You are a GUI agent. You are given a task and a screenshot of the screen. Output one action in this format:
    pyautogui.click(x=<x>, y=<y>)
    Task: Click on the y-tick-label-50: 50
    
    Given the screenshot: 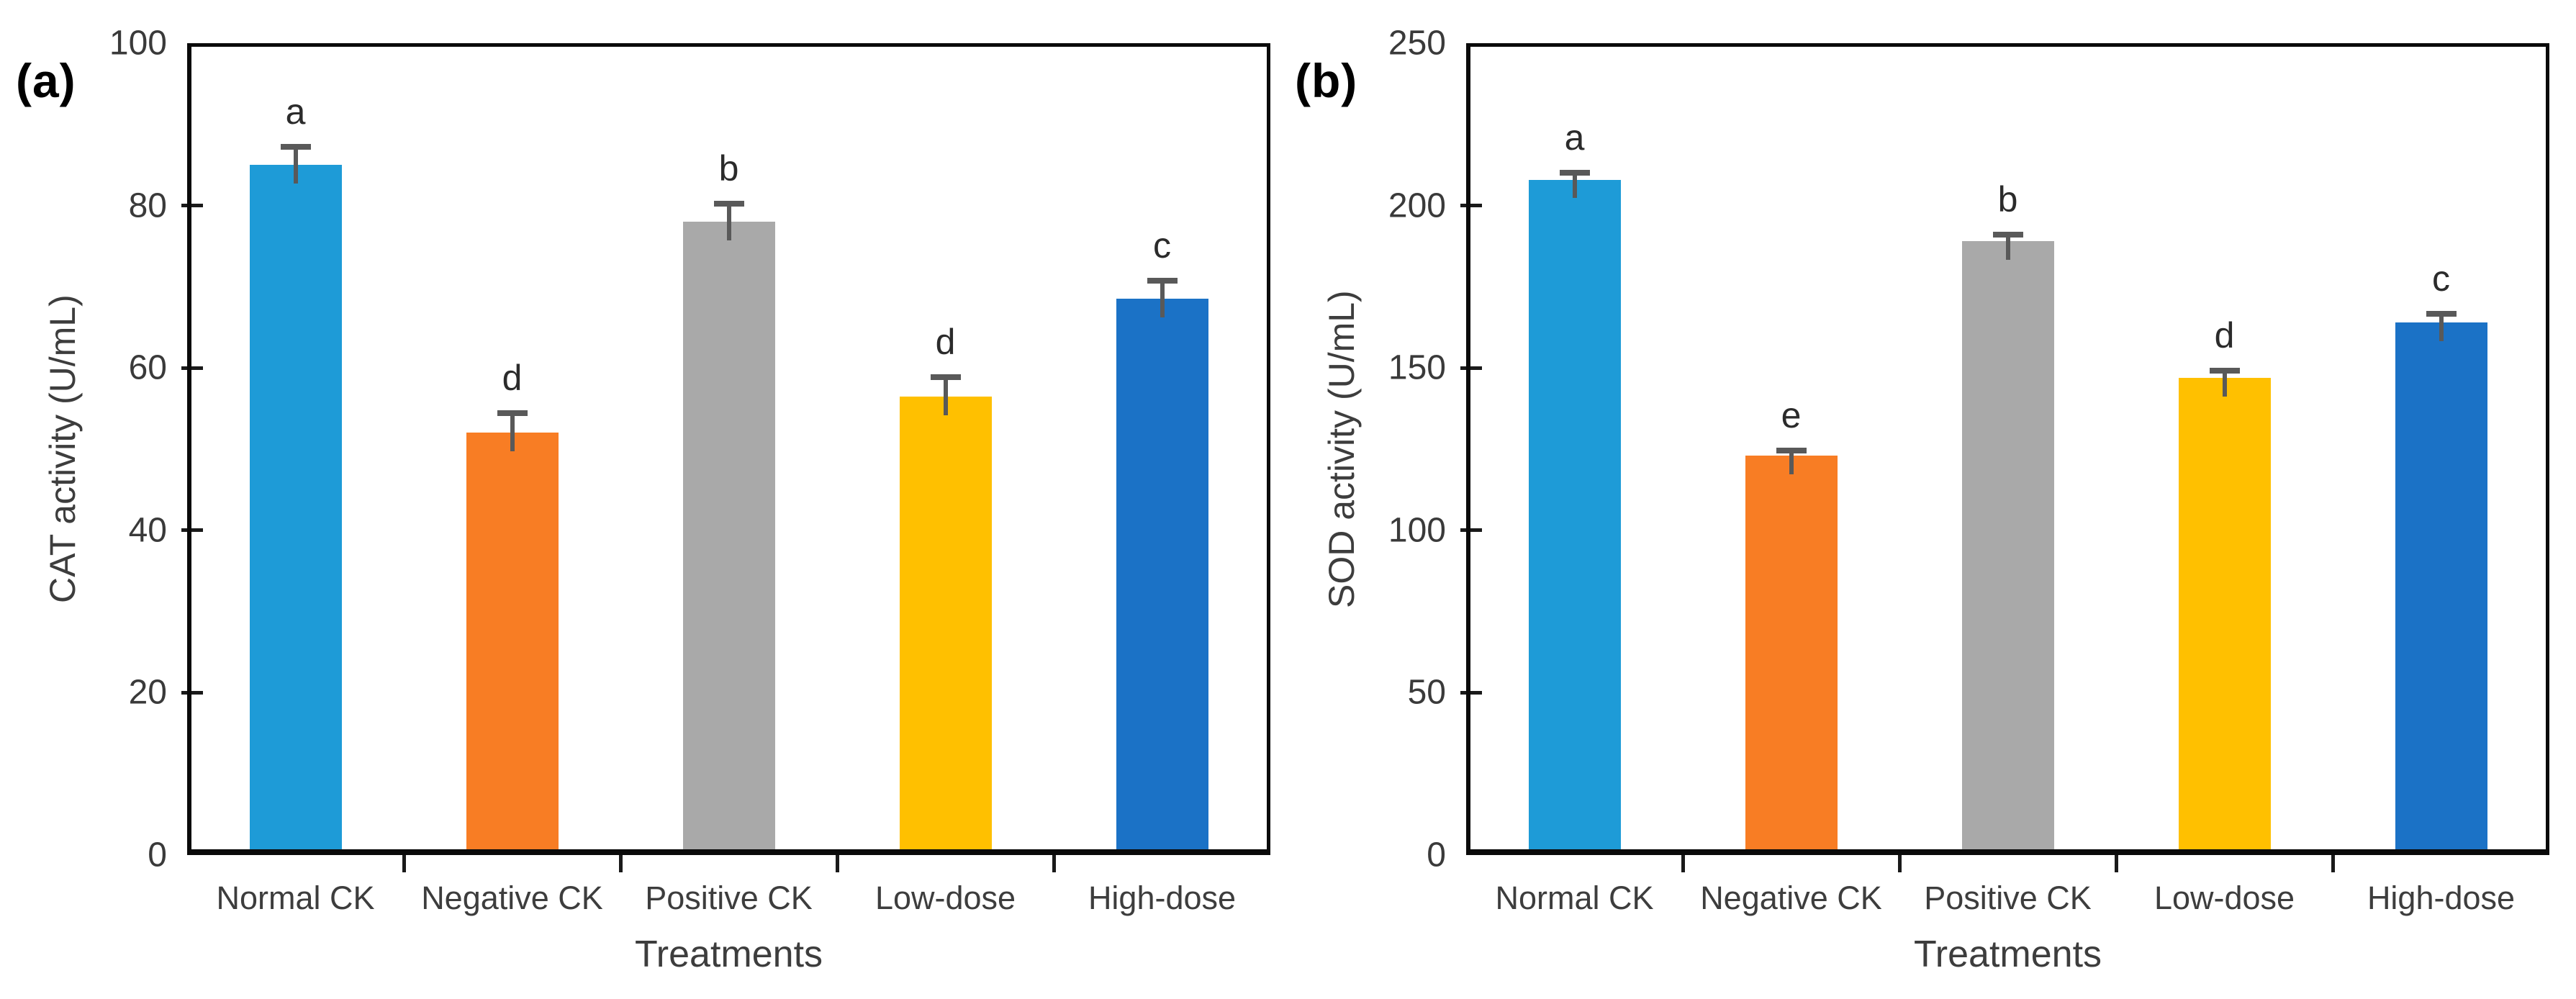 What is the action you would take?
    pyautogui.click(x=1426, y=692)
    